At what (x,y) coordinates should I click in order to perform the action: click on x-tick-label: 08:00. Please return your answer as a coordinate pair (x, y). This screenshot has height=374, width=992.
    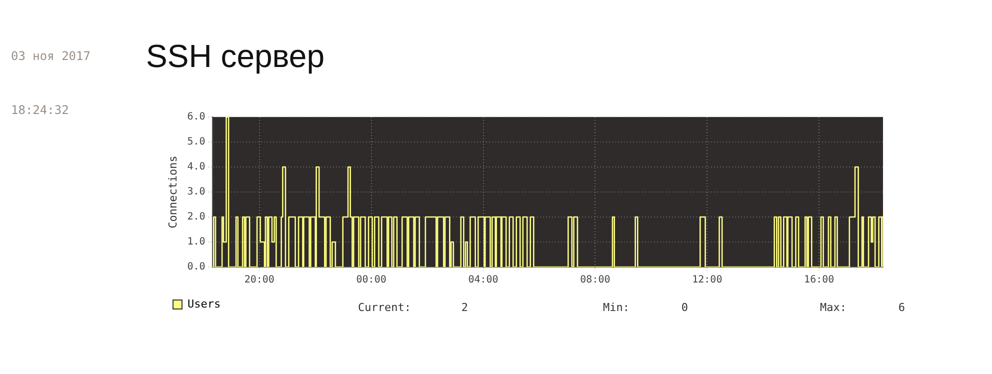
    Looking at the image, I should click on (595, 280).